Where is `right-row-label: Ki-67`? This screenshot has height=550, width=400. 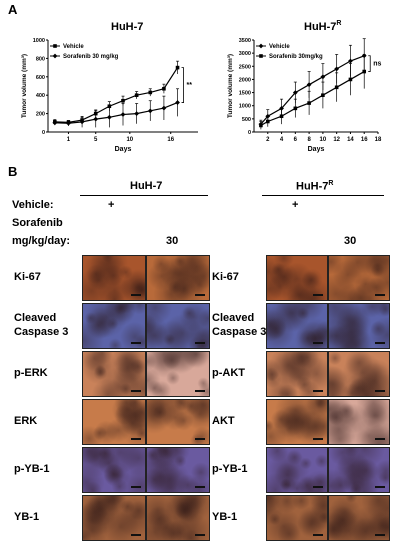
right-row-label: Ki-67 is located at coordinates (225, 277).